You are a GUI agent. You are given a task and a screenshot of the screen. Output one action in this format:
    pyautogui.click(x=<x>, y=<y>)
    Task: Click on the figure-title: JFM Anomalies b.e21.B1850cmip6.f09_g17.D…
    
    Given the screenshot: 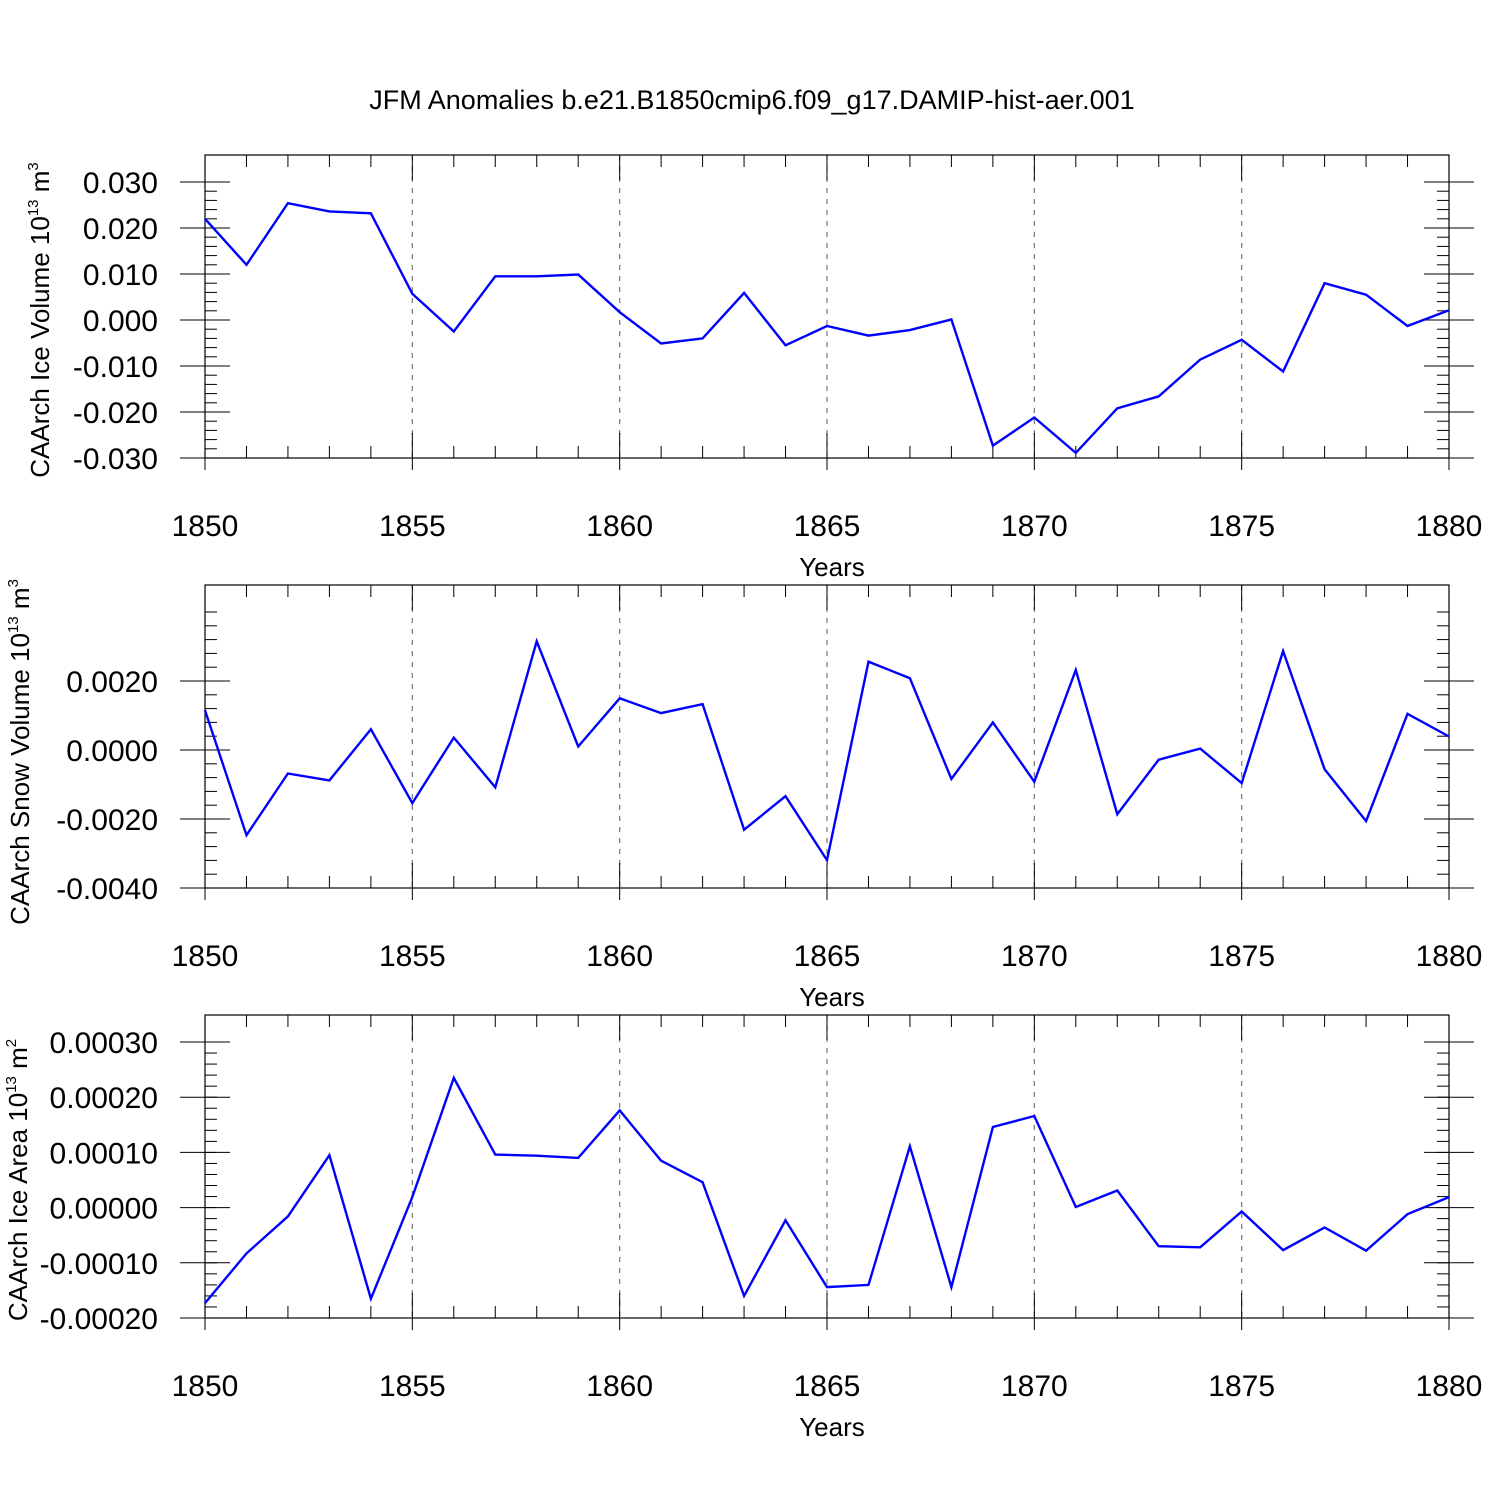 What is the action you would take?
    pyautogui.click(x=751, y=100)
    